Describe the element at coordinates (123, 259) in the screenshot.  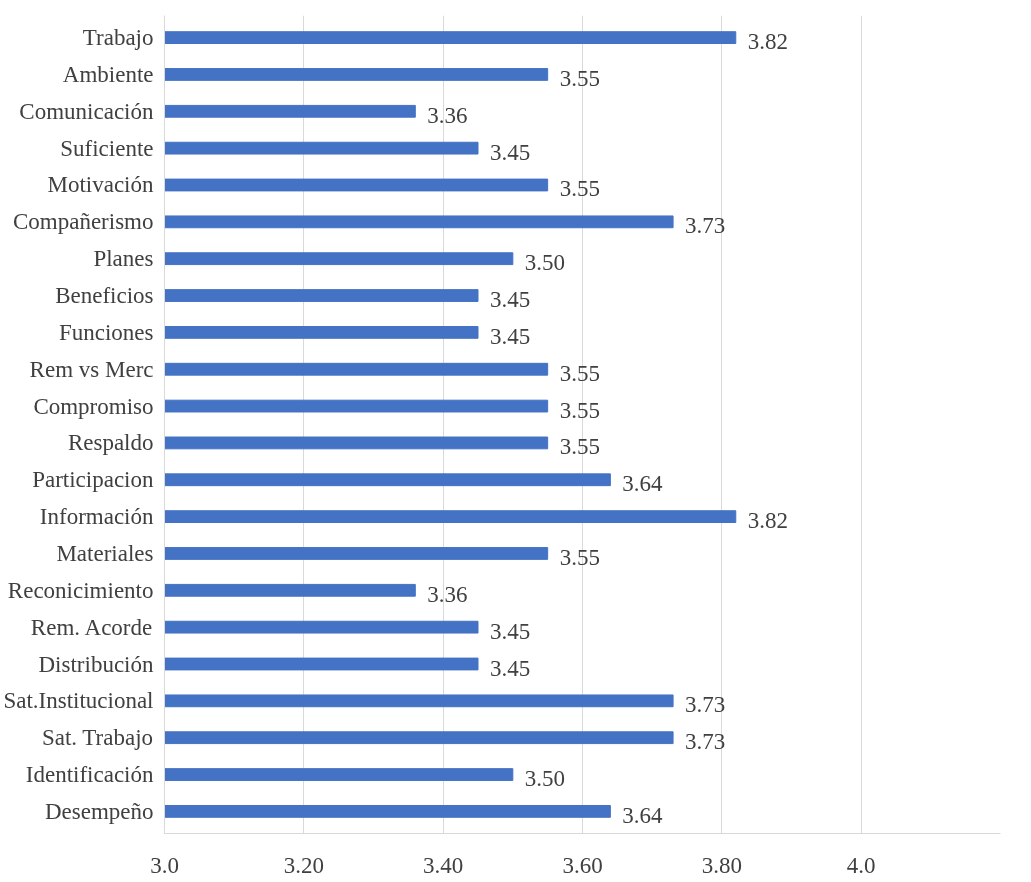
I see `y-tick-label: Planes` at that location.